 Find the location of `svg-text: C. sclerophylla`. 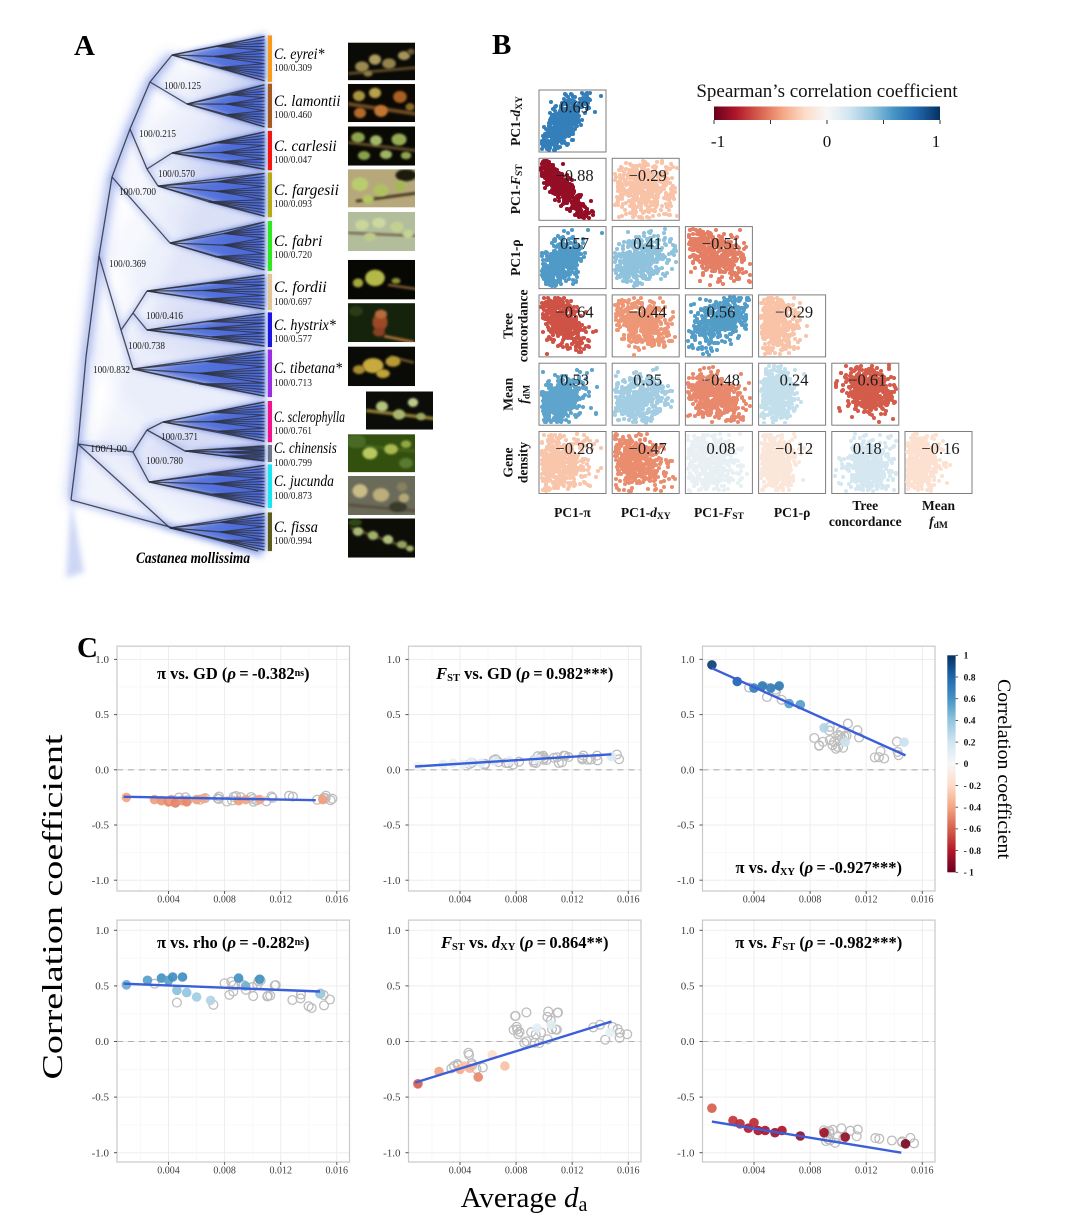

svg-text: C. sclerophylla is located at coordinates (309, 417).